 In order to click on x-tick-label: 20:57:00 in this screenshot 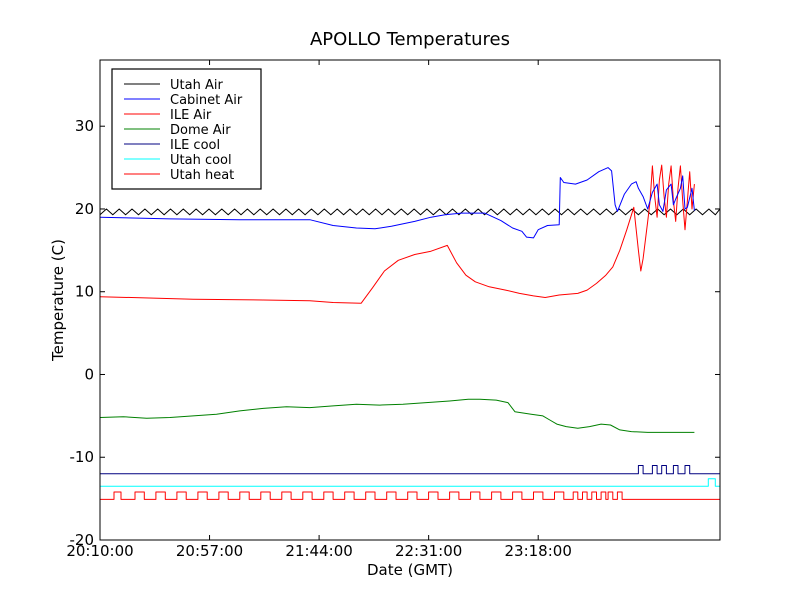, I will do `click(209, 551)`.